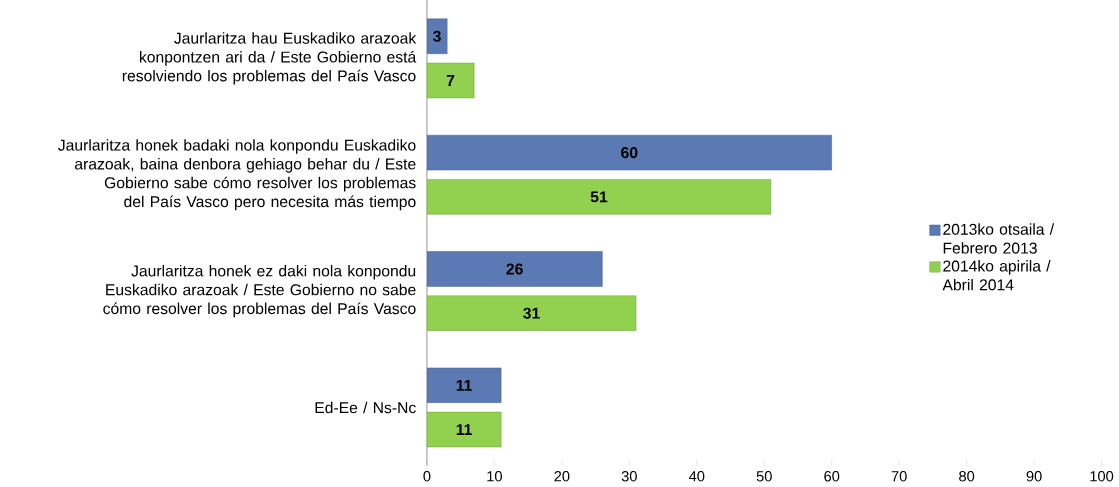  Describe the element at coordinates (562, 476) in the screenshot. I see `x-tick-label: 20` at that location.